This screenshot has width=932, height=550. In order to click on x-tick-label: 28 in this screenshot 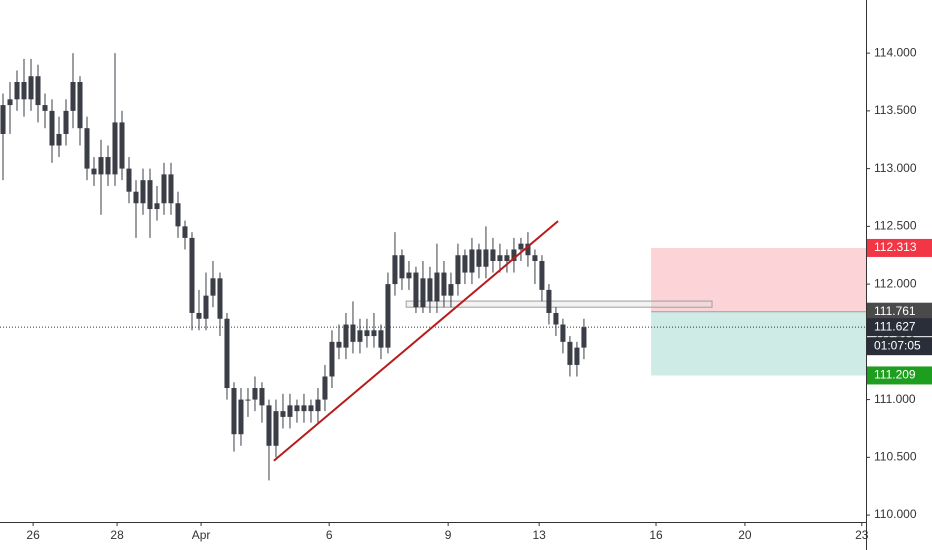, I will do `click(117, 535)`.